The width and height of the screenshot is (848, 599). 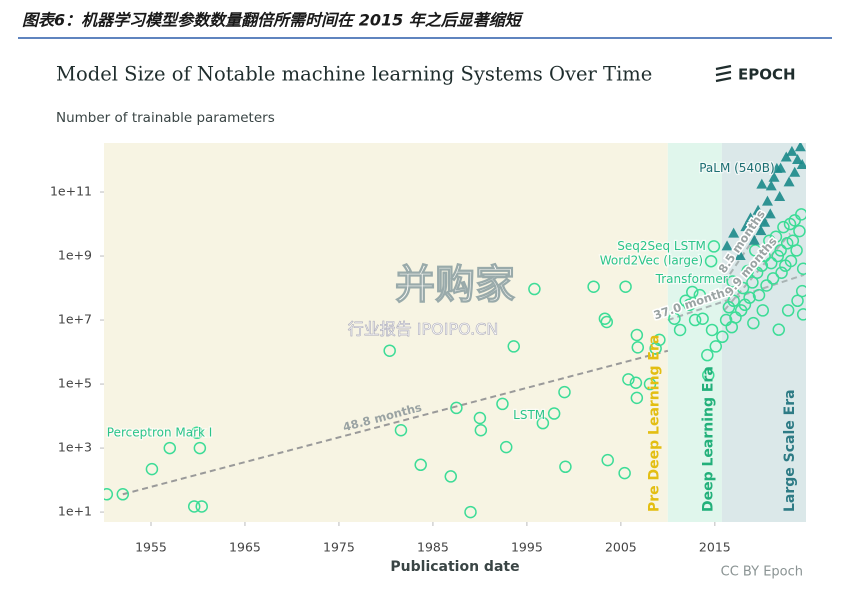 I want to click on x-tick-label: 1955, so click(x=151, y=547).